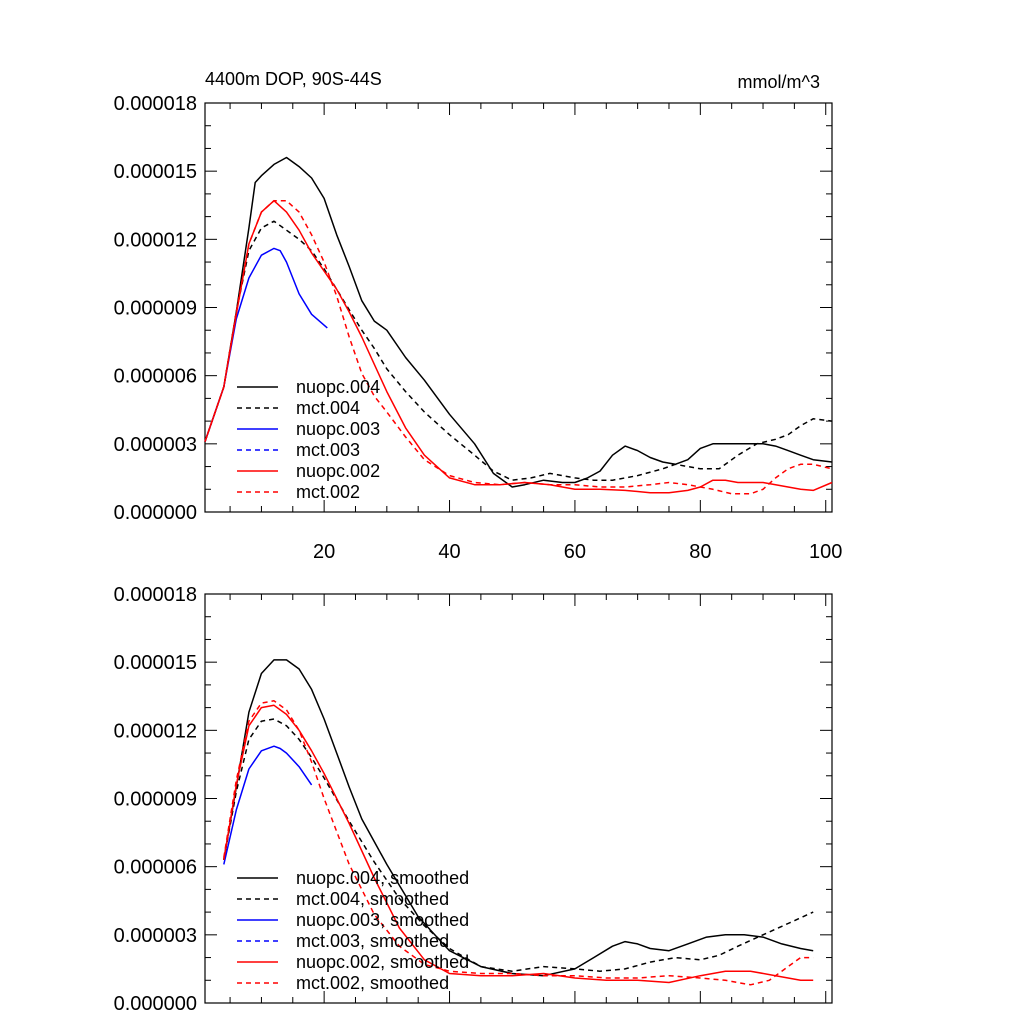 The width and height of the screenshot is (1024, 1024). Describe the element at coordinates (575, 552) in the screenshot. I see `x-tick-label: 60` at that location.